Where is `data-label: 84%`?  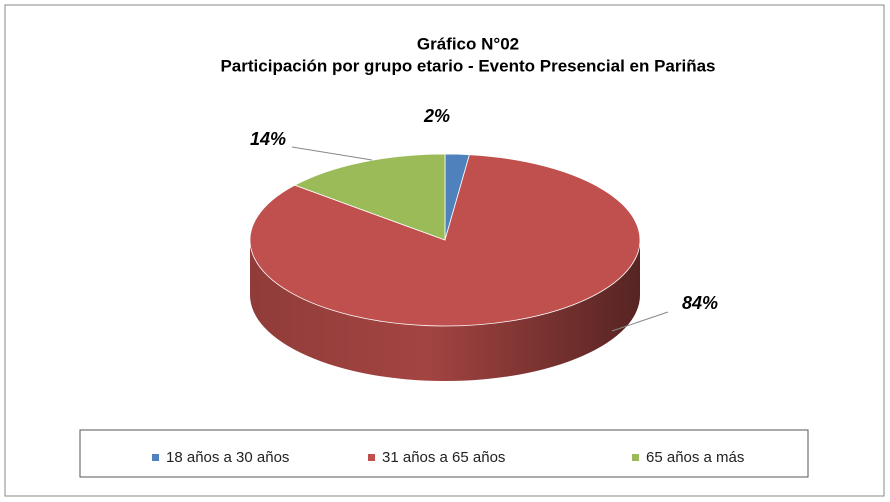
data-label: 84% is located at coordinates (700, 303).